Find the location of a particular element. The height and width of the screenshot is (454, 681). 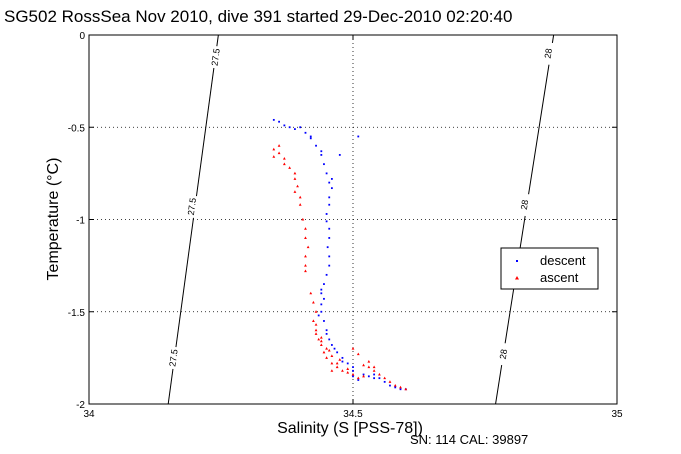

y-tick-label: -1.5 is located at coordinates (77, 313).